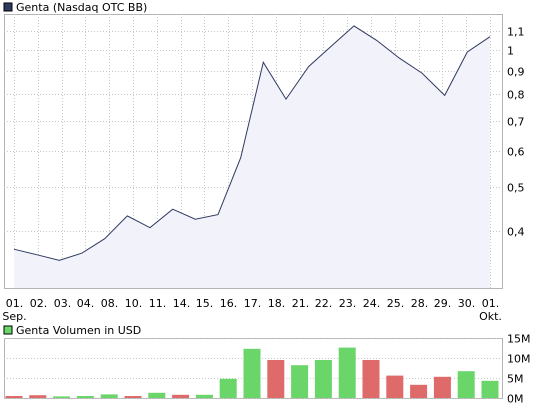 Image resolution: width=545 pixels, height=407 pixels. I want to click on price-y-tick-label: 1,1, so click(516, 32).